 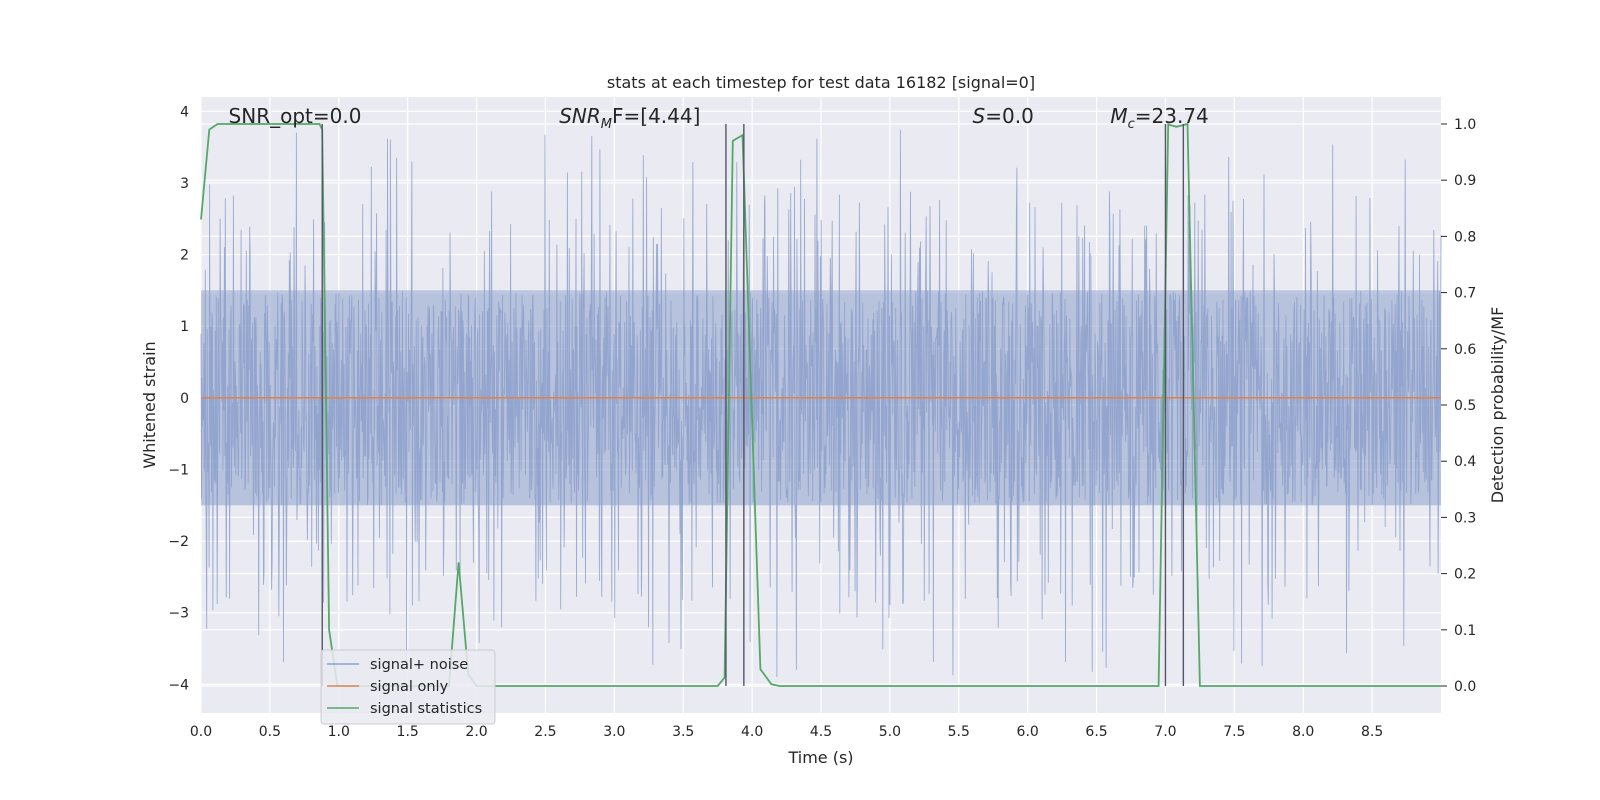 What do you see at coordinates (184, 327) in the screenshot?
I see `y-tick-label: 1` at bounding box center [184, 327].